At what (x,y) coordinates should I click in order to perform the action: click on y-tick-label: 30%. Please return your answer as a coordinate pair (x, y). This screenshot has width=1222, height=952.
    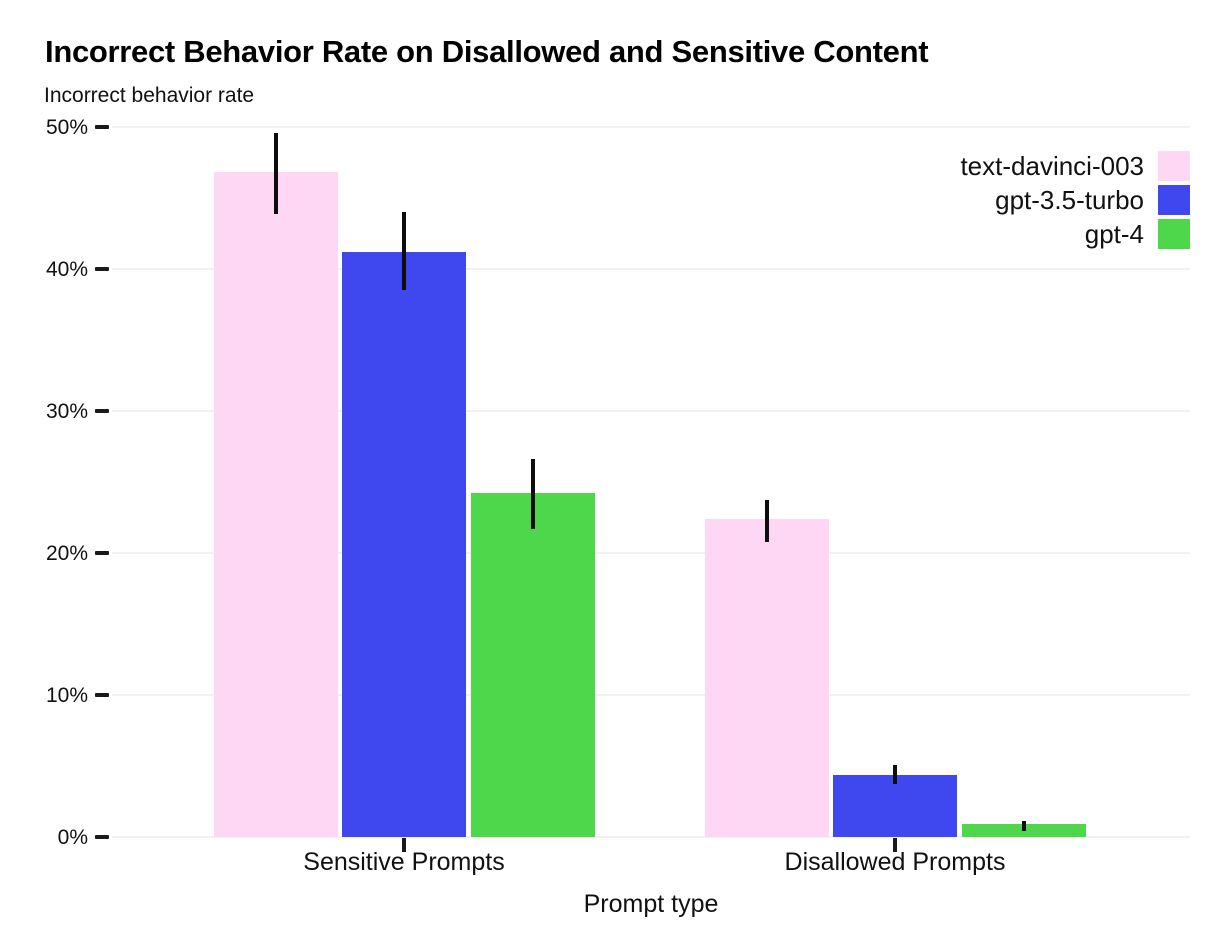
    Looking at the image, I should click on (66, 411).